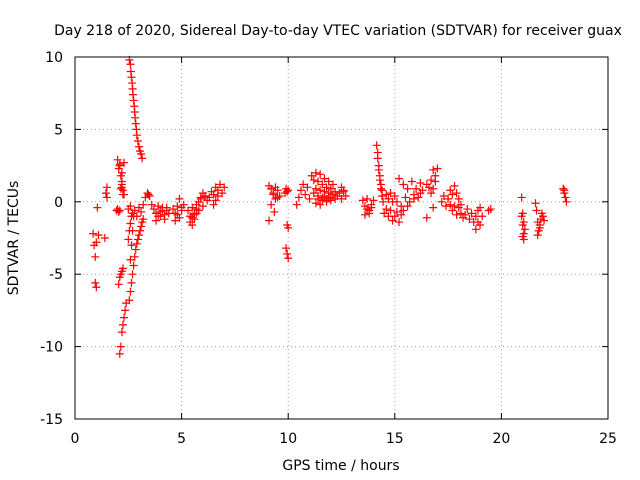 Image resolution: width=640 pixels, height=480 pixels. I want to click on x-tick-label: 15, so click(395, 439).